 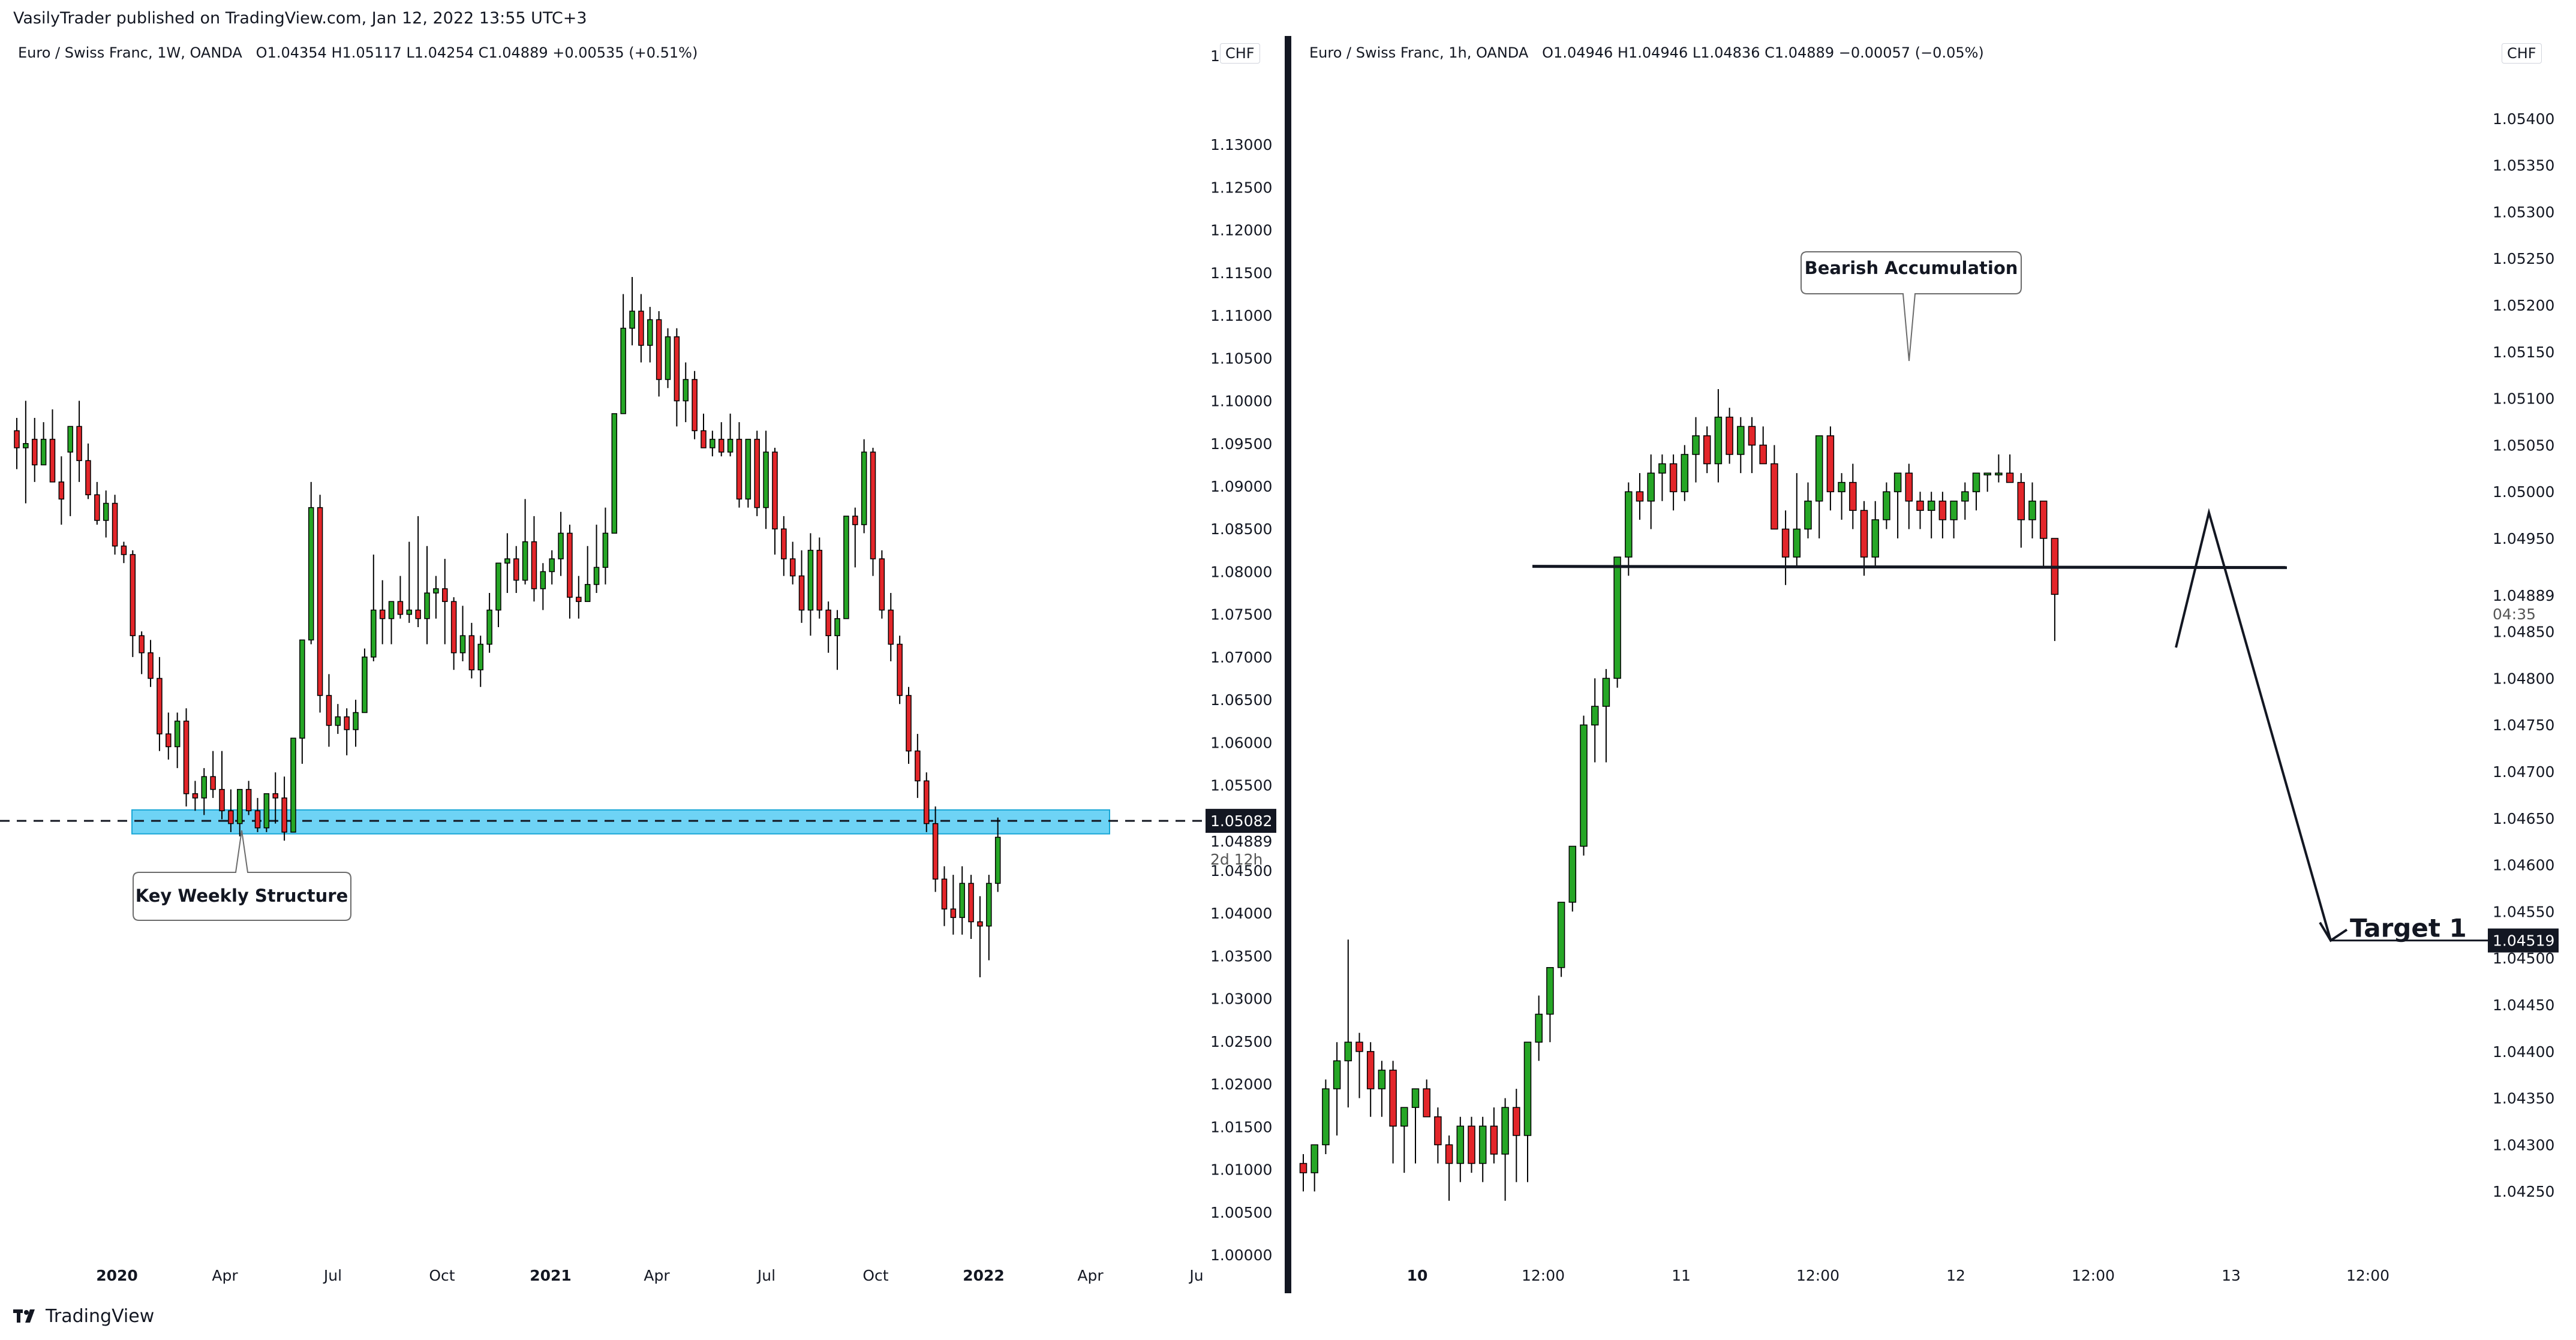 I want to click on weekly-y-tick: 1.09000, so click(x=1241, y=486).